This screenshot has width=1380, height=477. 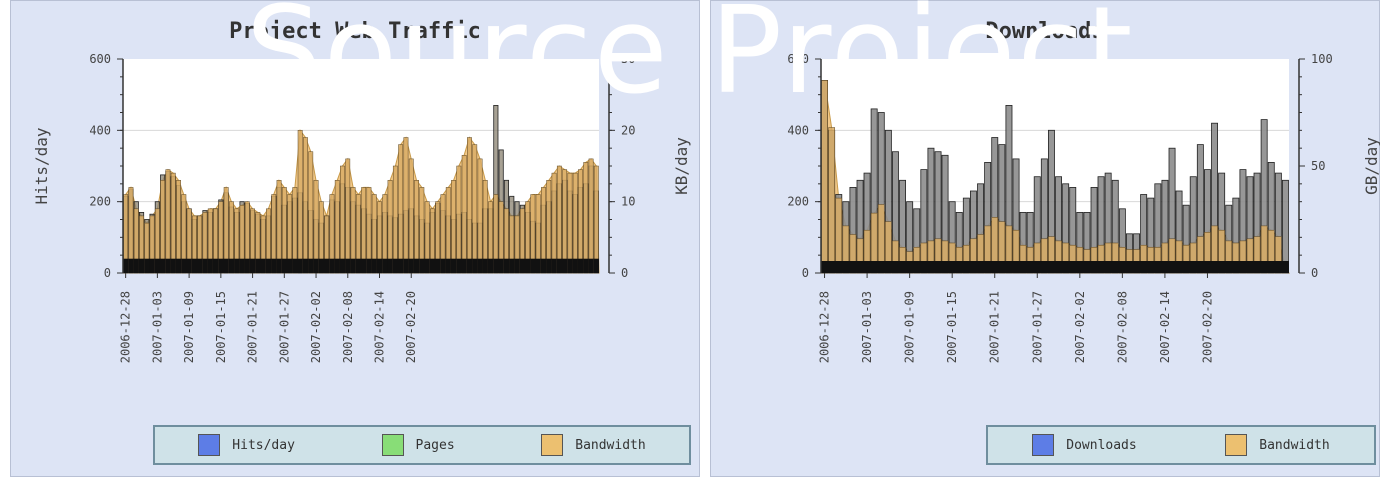 I want to click on date-tick-label: 2007-01-03, so click(x=867, y=327).